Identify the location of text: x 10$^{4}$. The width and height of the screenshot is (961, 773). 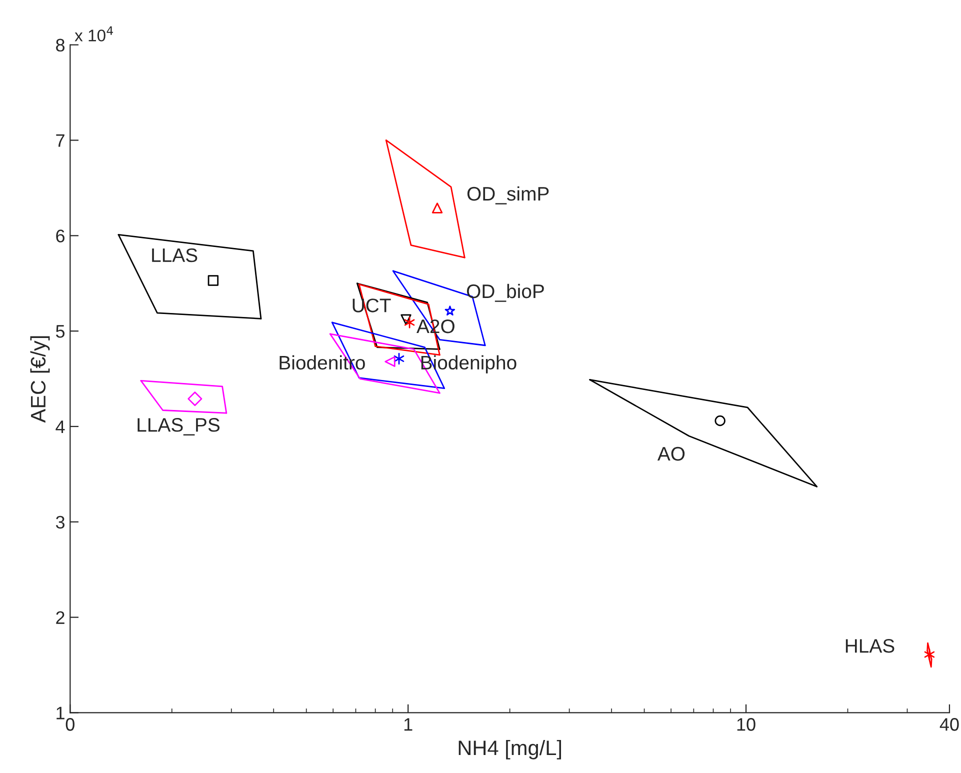
(93, 34).